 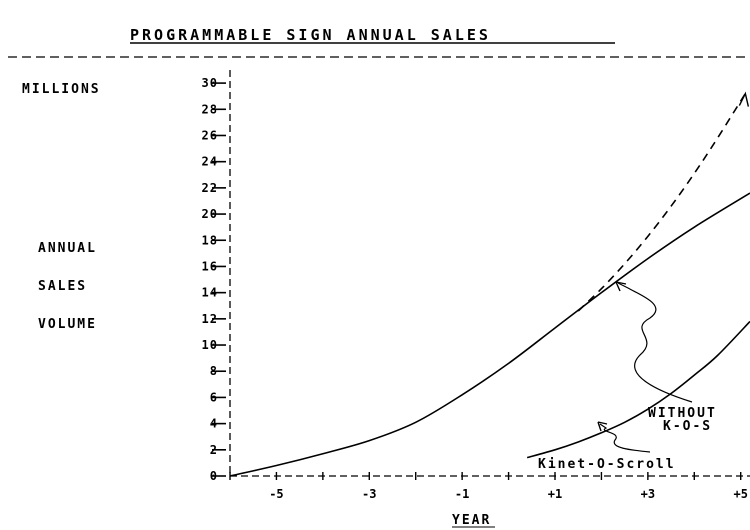 What do you see at coordinates (369, 494) in the screenshot?
I see `x-tick-label: -3` at bounding box center [369, 494].